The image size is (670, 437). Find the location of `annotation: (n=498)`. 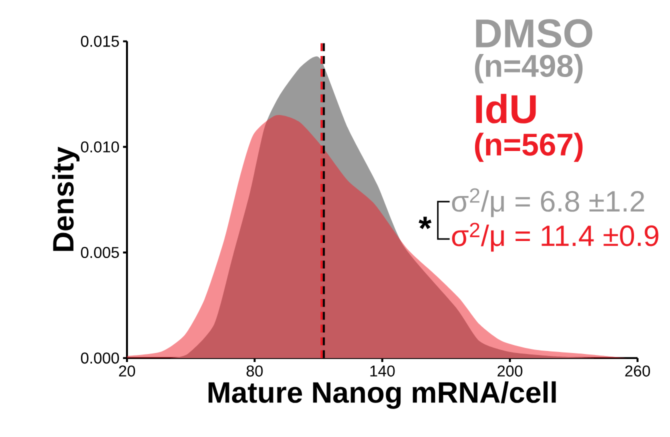

annotation: (n=498) is located at coordinates (529, 69).